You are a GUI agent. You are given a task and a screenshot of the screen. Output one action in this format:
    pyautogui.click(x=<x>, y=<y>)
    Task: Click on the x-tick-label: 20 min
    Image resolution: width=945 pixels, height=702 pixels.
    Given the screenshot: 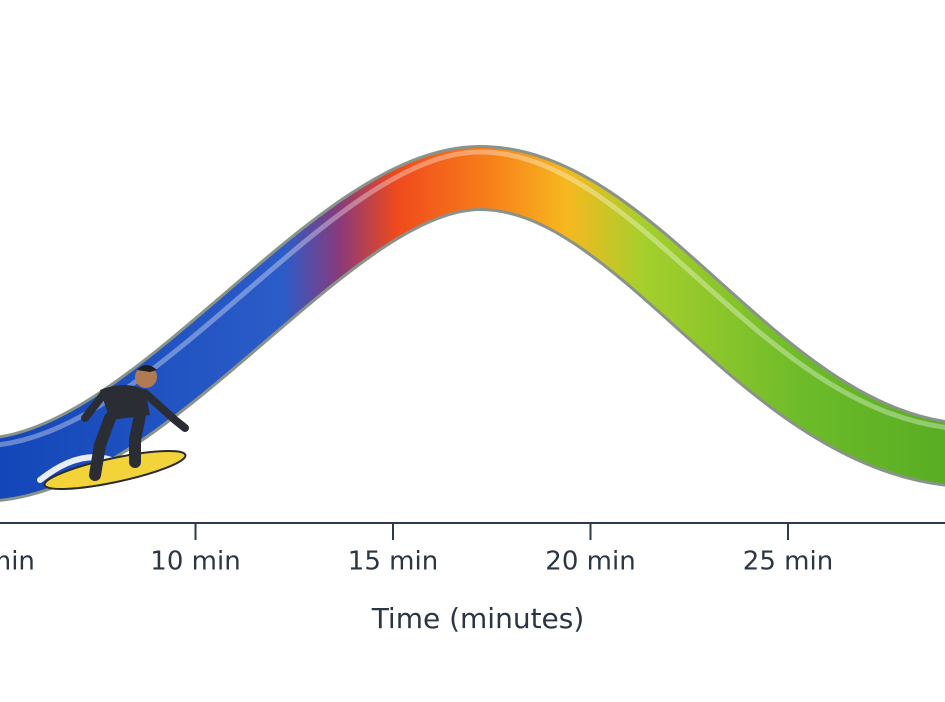 What is the action you would take?
    pyautogui.click(x=590, y=562)
    